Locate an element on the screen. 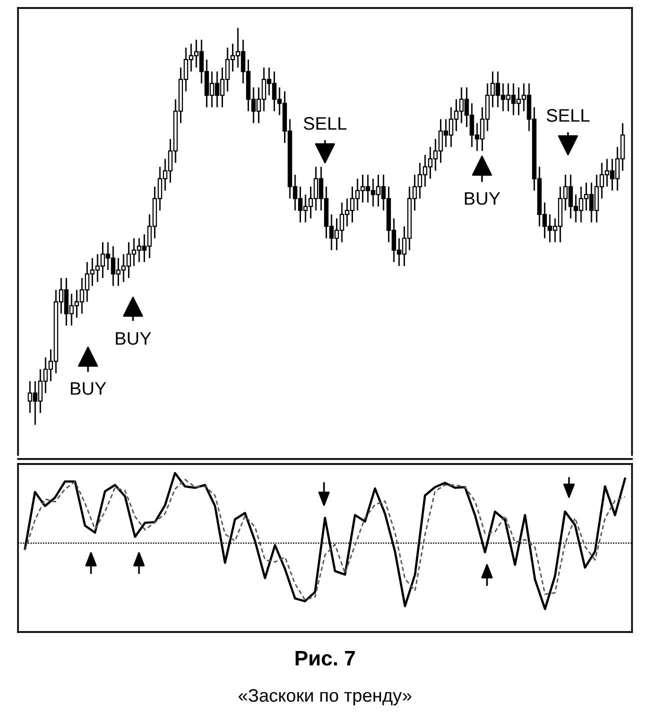 The width and height of the screenshot is (650, 725). text: «Заскоки по тренду» is located at coordinates (325, 697).